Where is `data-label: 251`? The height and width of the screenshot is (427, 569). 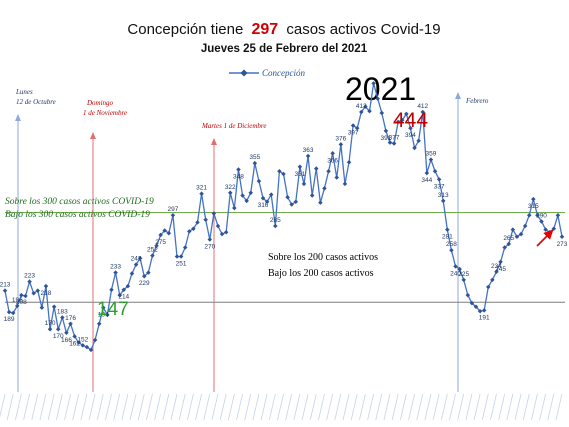
data-label: 251 is located at coordinates (181, 264).